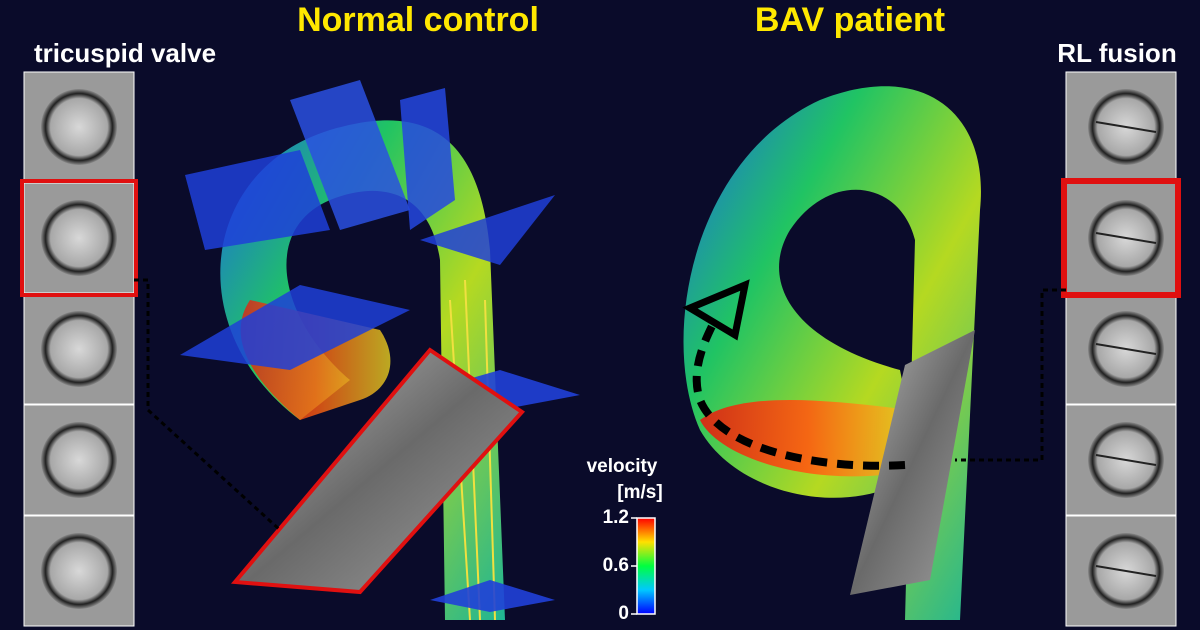  Describe the element at coordinates (616, 565) in the screenshot. I see `colorbar-tick-label: 0.6` at that location.